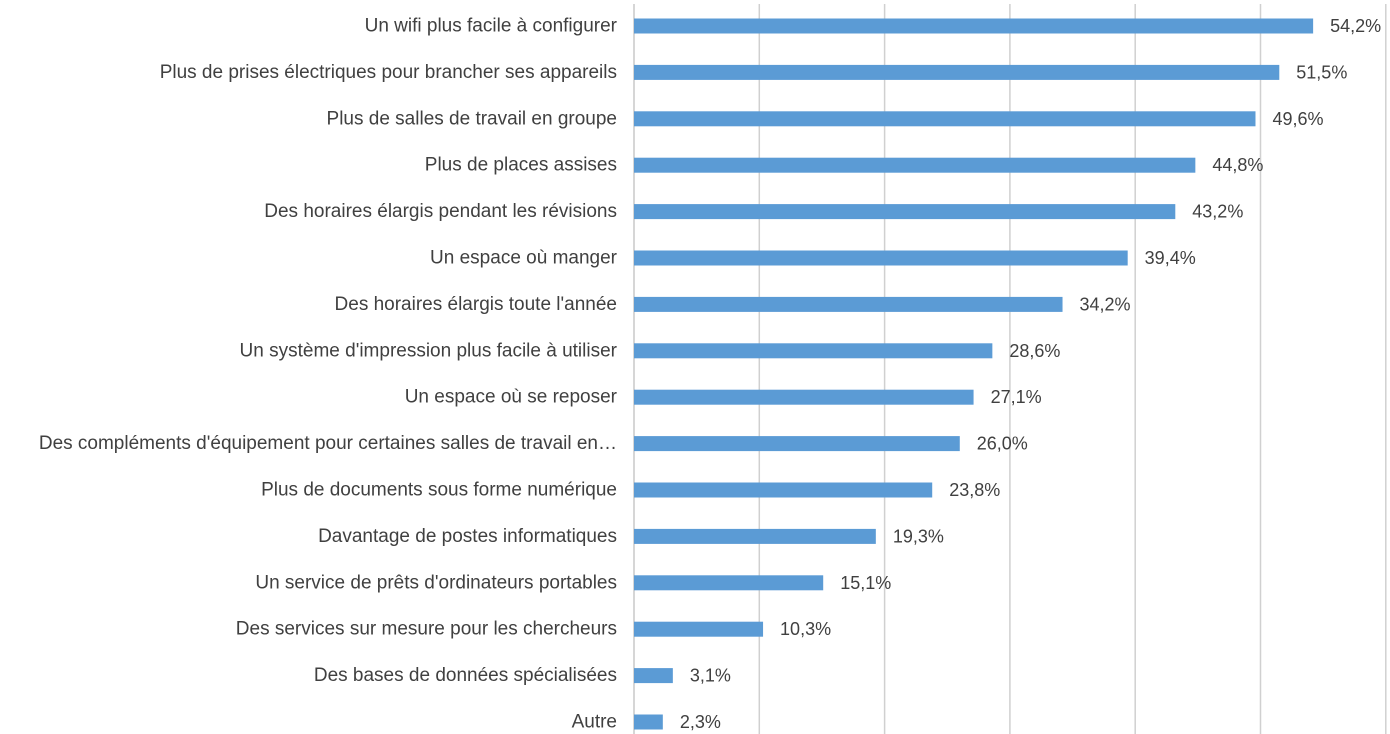  I want to click on category-label: Plus de documents sous forme numérique, so click(439, 490).